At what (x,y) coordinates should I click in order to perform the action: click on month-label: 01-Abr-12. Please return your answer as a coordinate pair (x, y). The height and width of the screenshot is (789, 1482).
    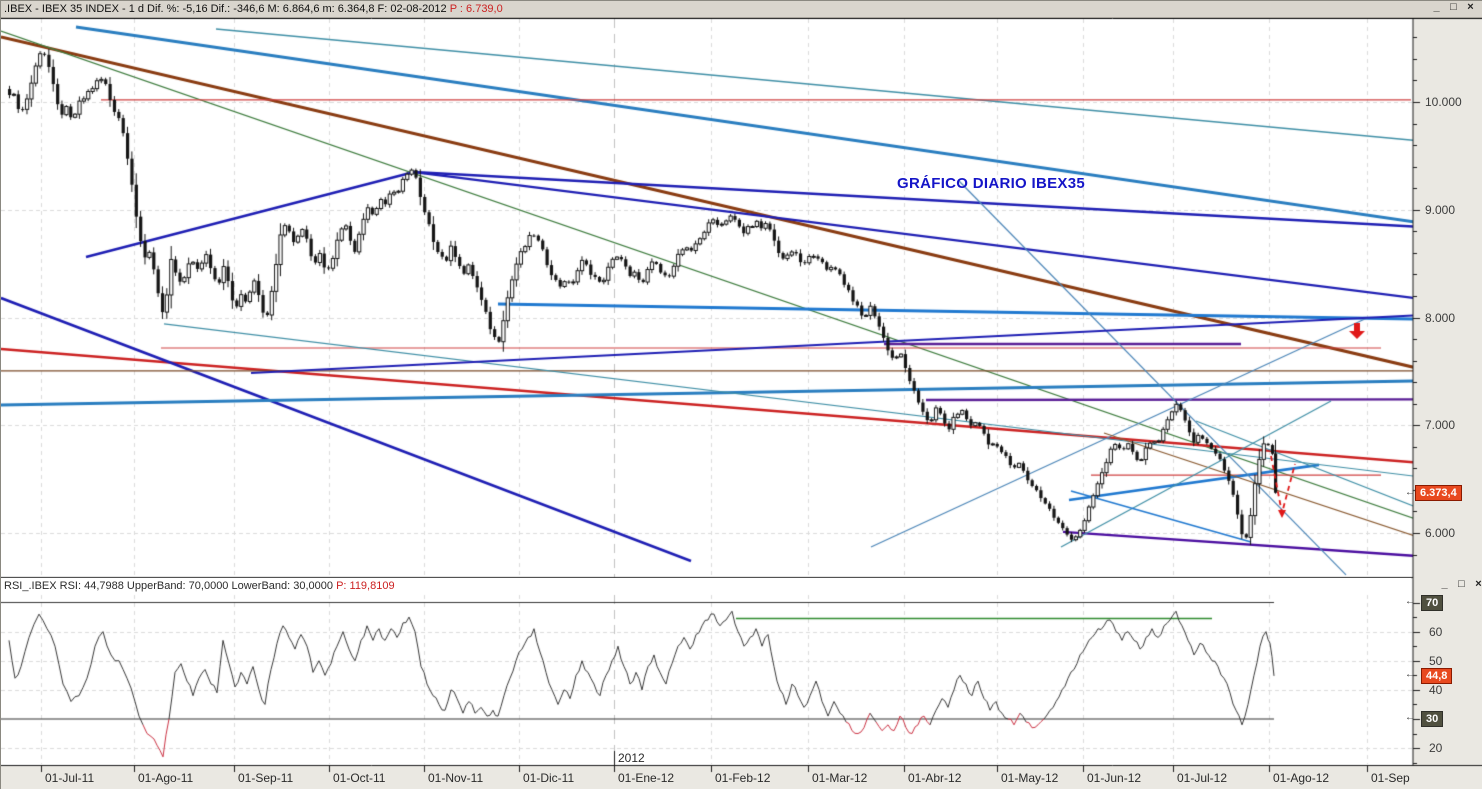
    Looking at the image, I should click on (935, 778).